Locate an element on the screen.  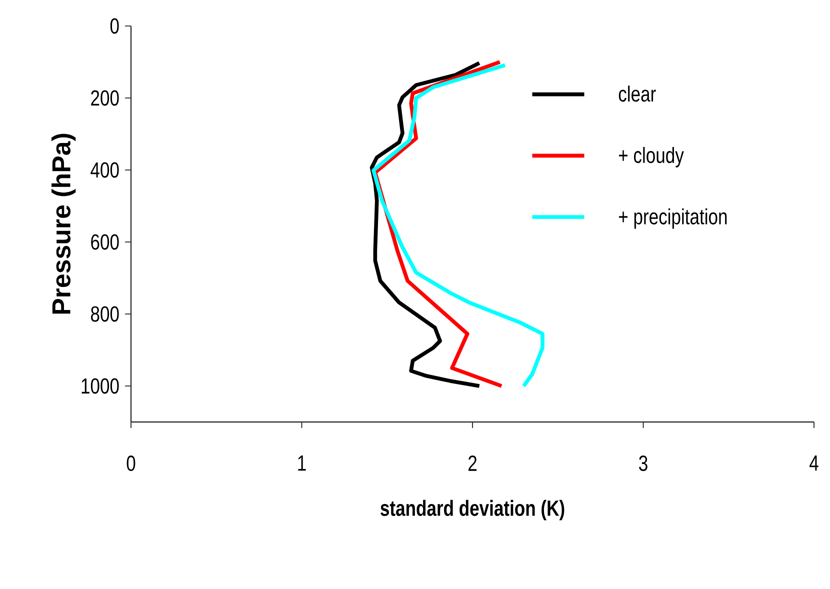
y-tick-label: 1000 is located at coordinates (100, 386).